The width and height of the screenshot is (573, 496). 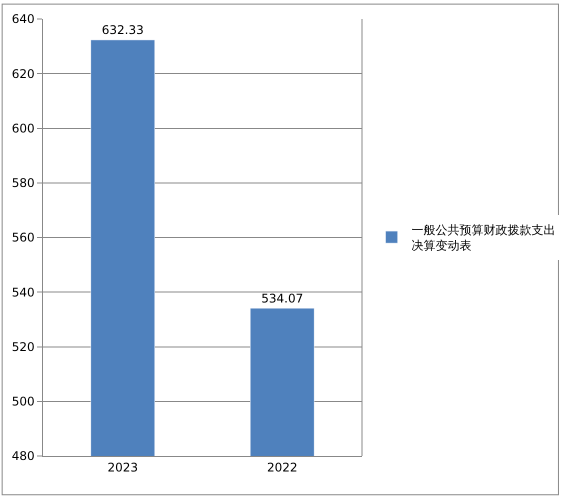 What do you see at coordinates (23, 292) in the screenshot?
I see `y-tick-label: 540` at bounding box center [23, 292].